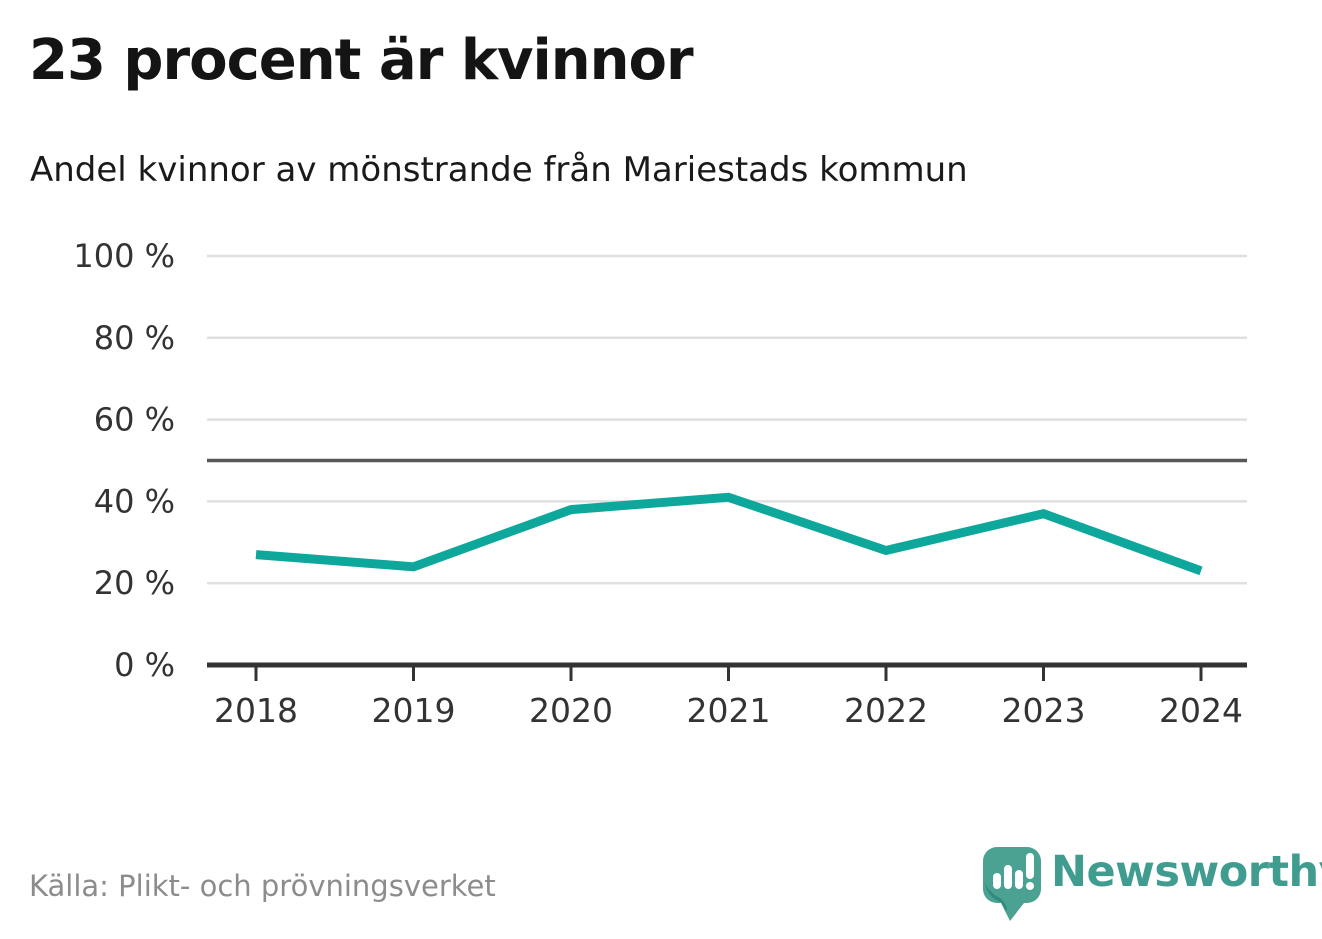  I want to click on y-tick-label: 80 %, so click(134, 338).